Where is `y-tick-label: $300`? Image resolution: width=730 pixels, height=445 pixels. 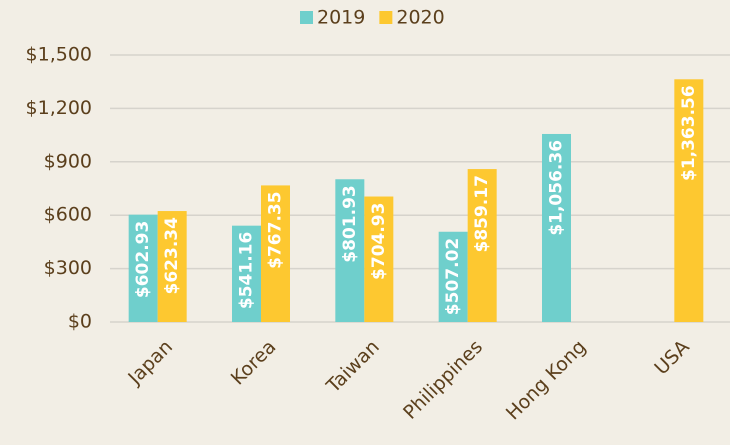
y-tick-label: $300 is located at coordinates (68, 268).